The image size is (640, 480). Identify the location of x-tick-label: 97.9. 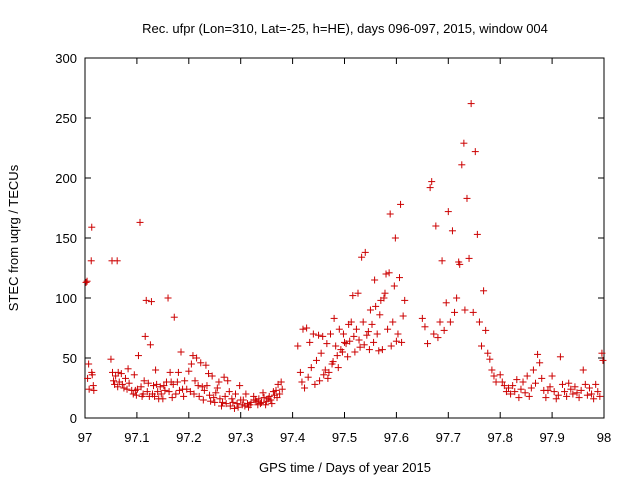
(551, 437).